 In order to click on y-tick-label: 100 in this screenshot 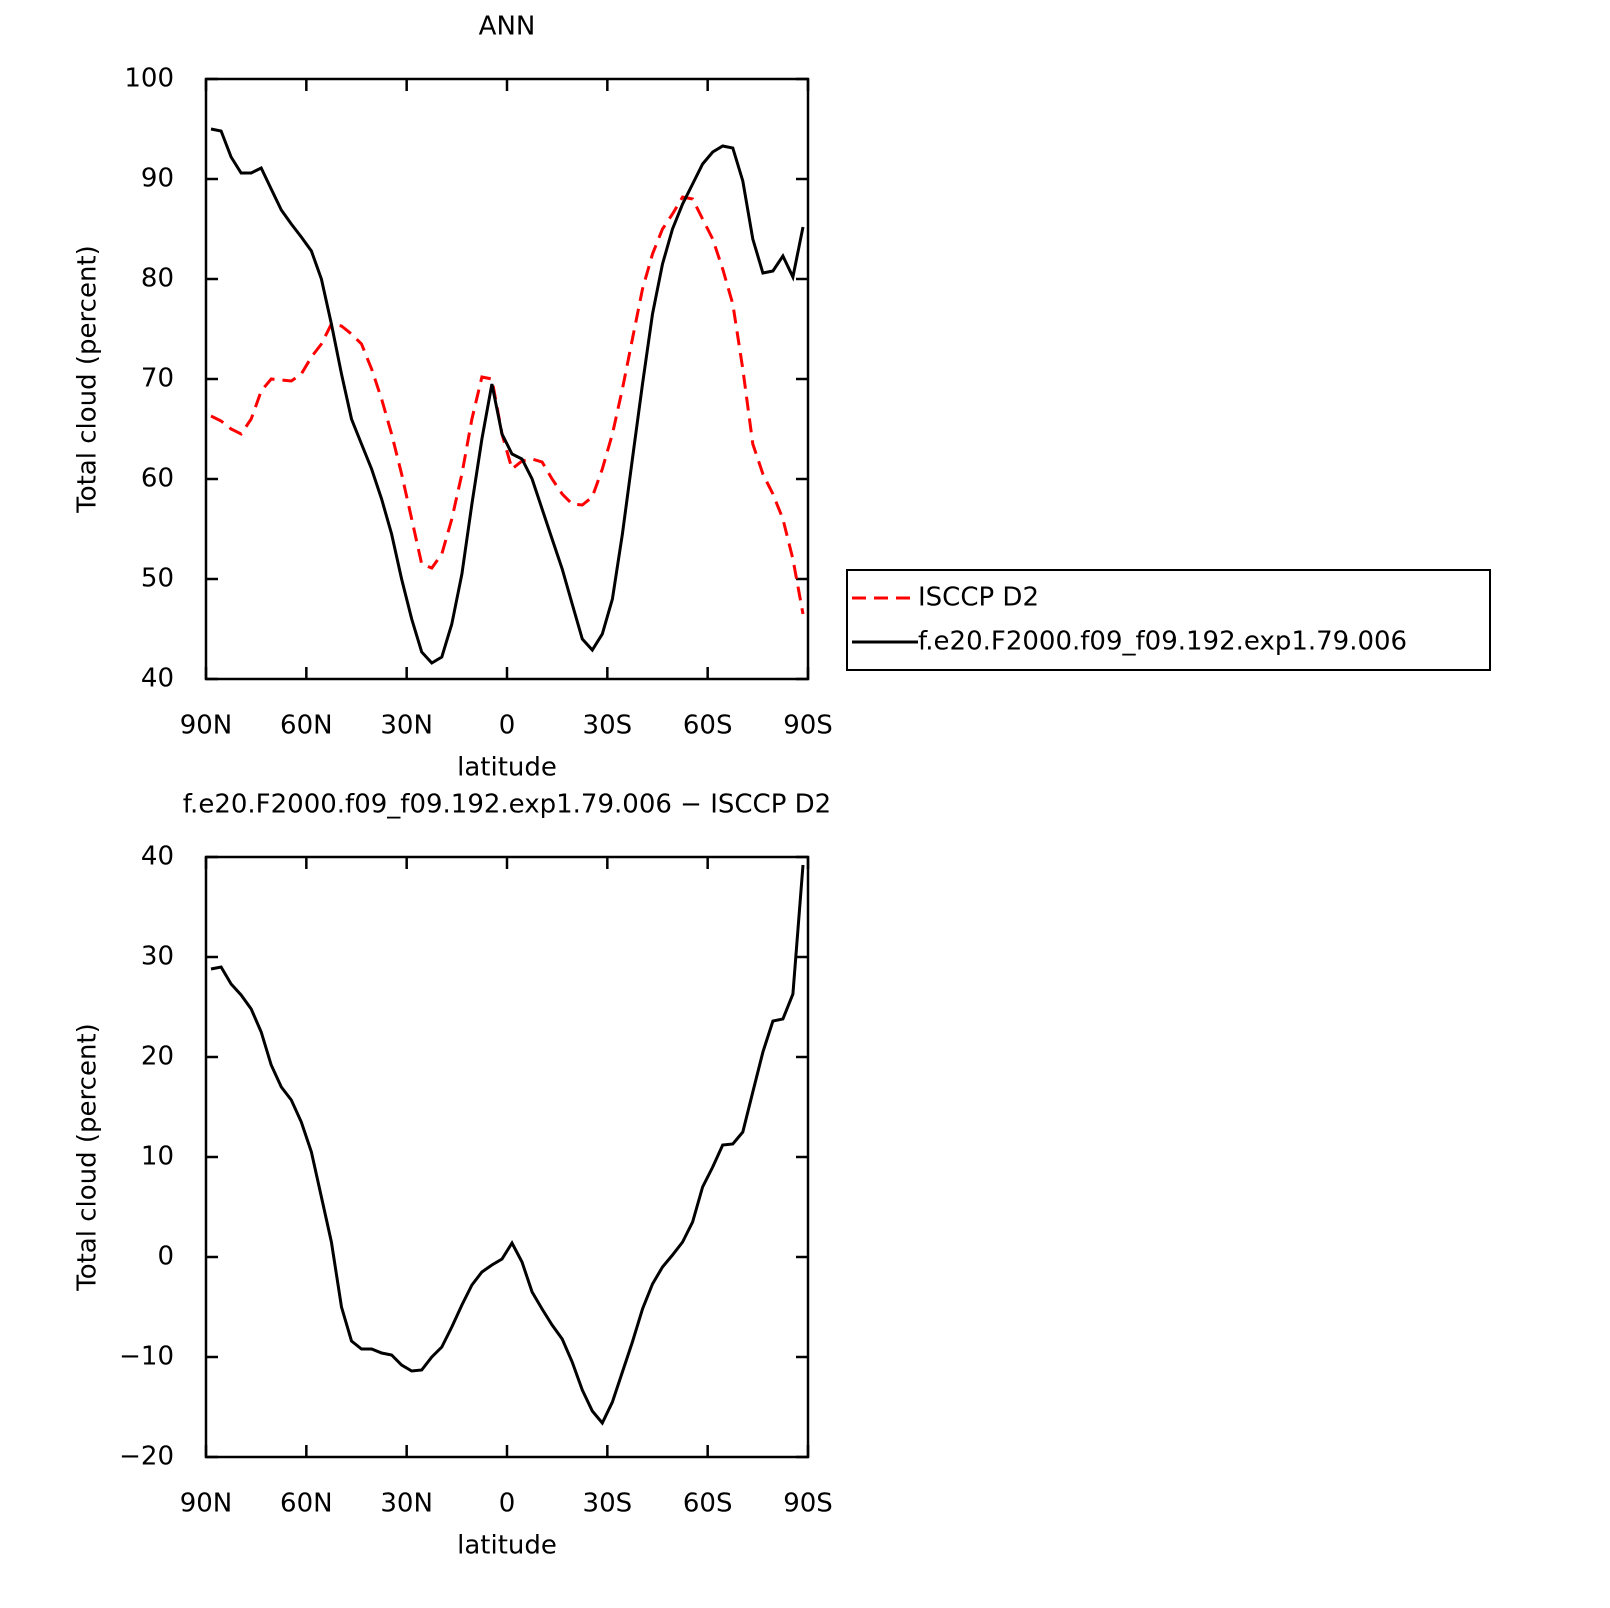, I will do `click(149, 79)`.